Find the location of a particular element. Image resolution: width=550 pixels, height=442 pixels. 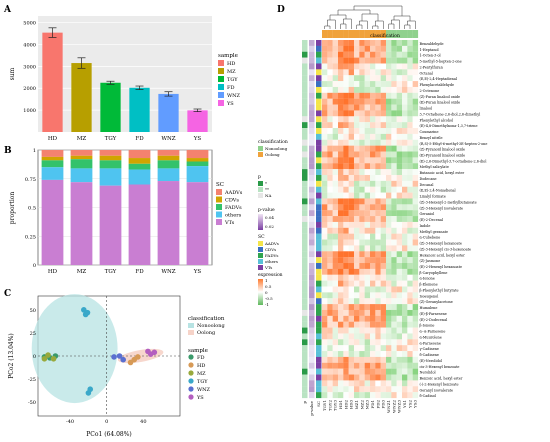

x-tick-label: HD is located at coordinates (53, 272).